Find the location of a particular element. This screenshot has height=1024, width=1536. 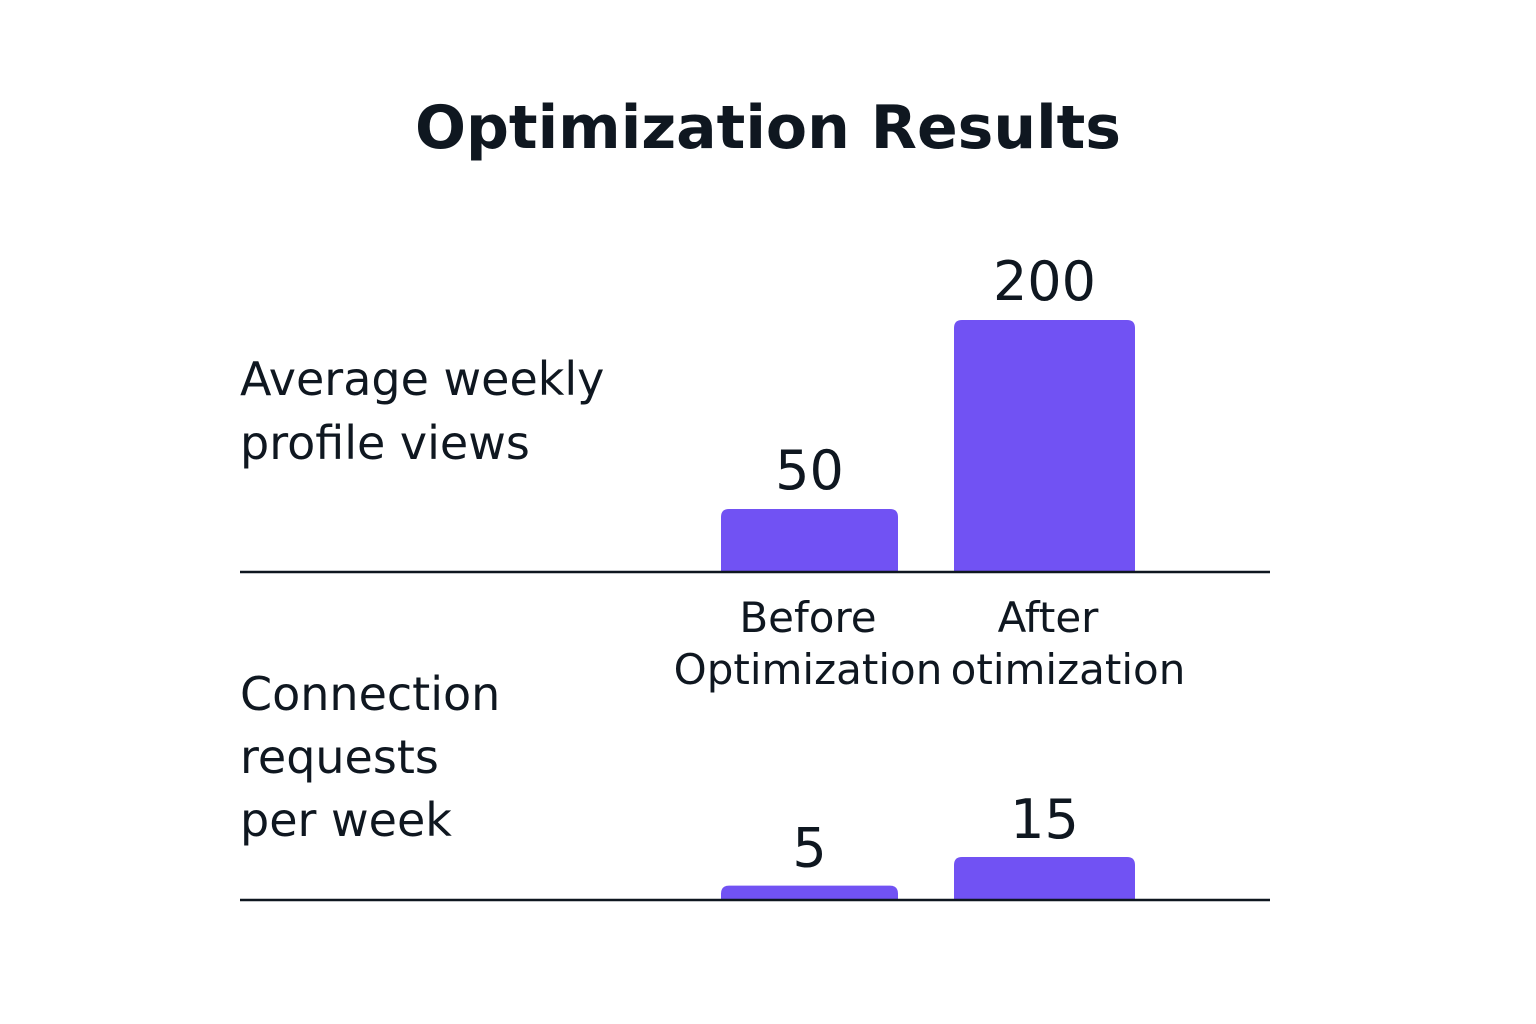

tick-label: After is located at coordinates (1049, 617).